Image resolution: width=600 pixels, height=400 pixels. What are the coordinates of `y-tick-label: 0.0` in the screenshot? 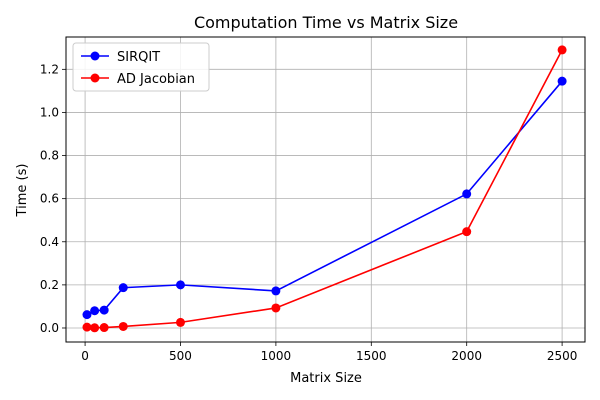 It's located at (49, 328).